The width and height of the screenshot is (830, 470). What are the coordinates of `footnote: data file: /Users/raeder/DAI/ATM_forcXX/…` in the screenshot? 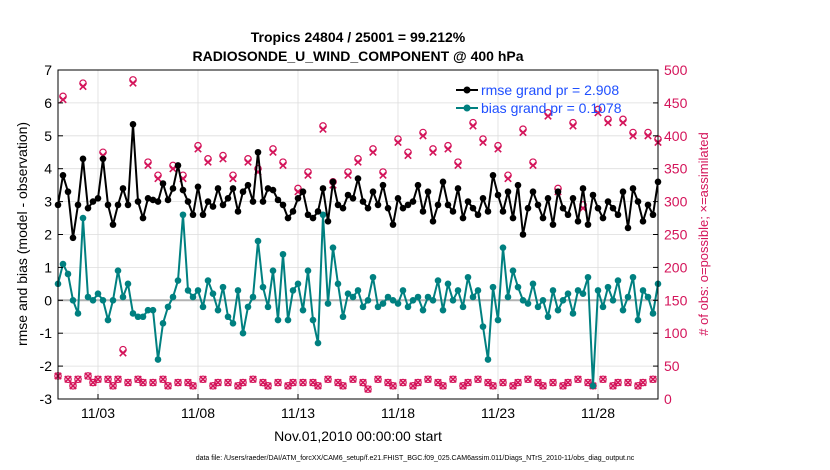 It's located at (415, 458).